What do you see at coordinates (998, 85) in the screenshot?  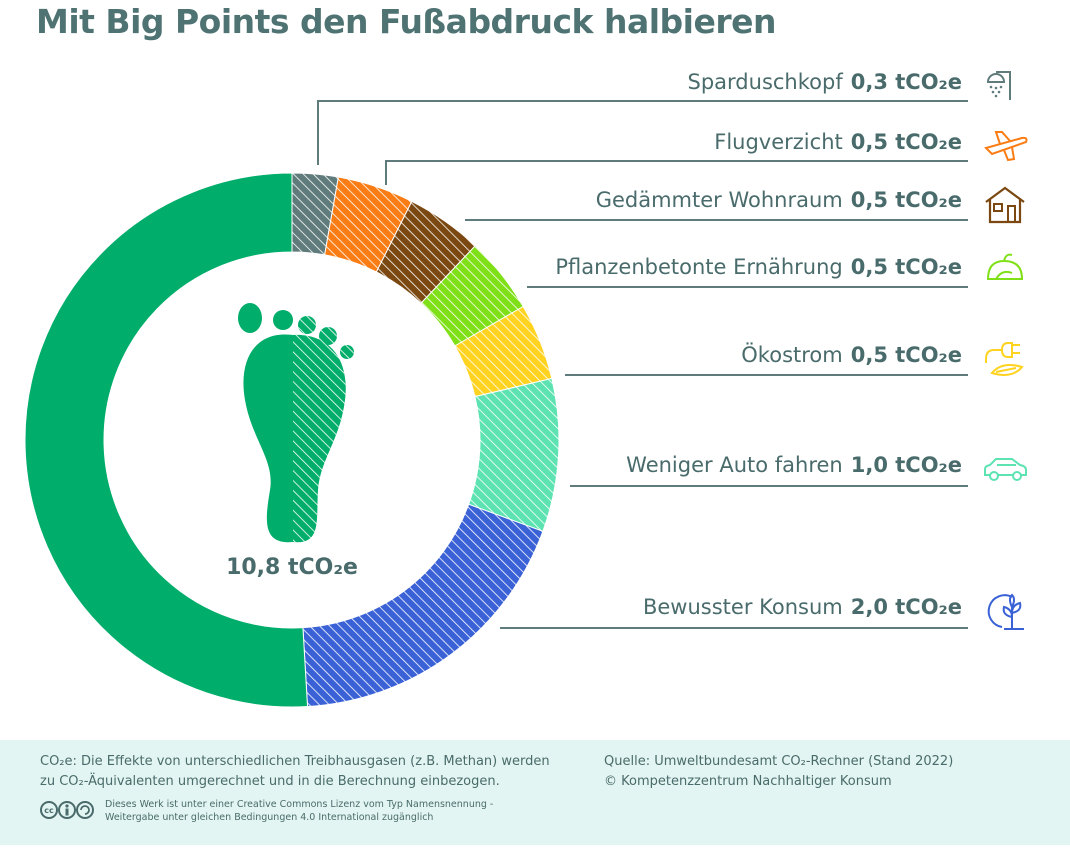 I see `shower-icon` at bounding box center [998, 85].